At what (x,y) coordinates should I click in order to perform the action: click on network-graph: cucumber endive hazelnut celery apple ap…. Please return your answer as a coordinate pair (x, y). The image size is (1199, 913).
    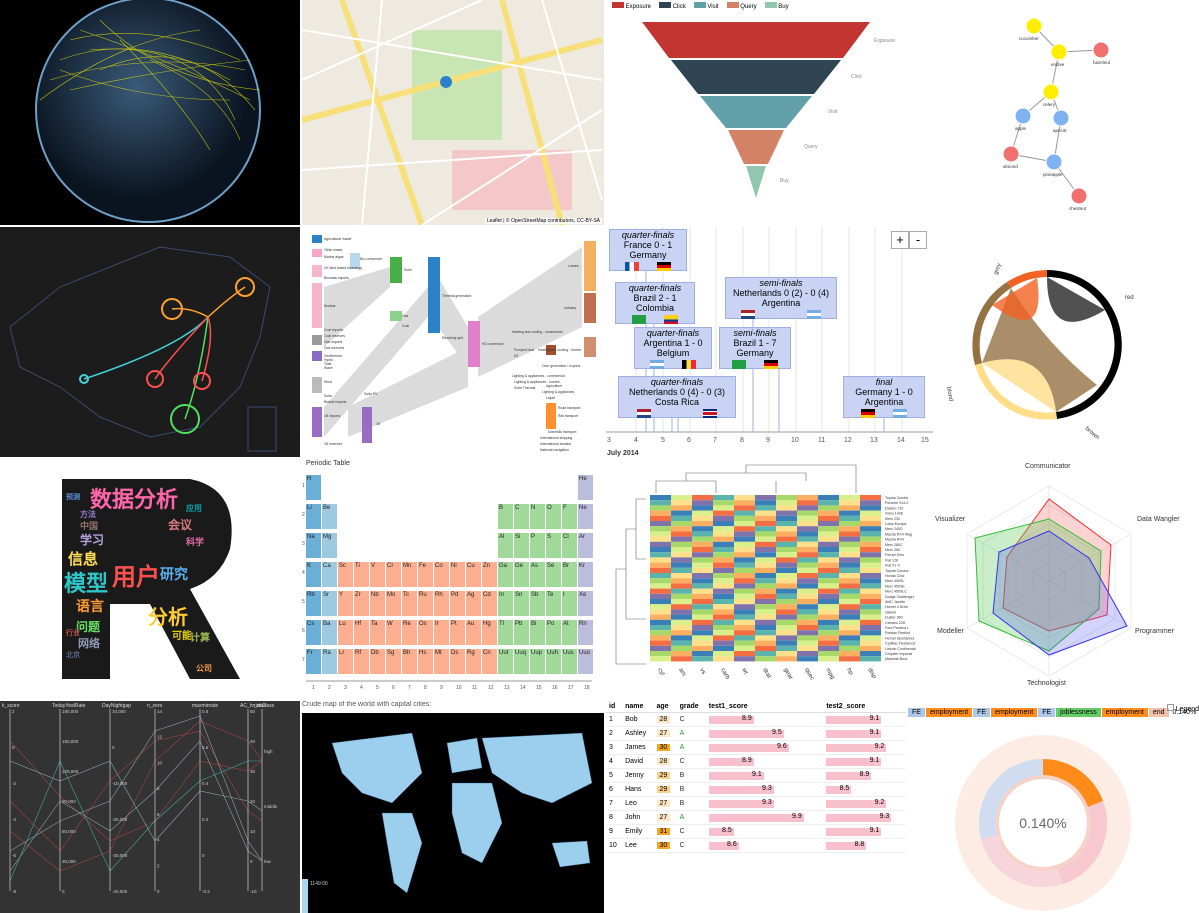
    Looking at the image, I should click on (1055, 112).